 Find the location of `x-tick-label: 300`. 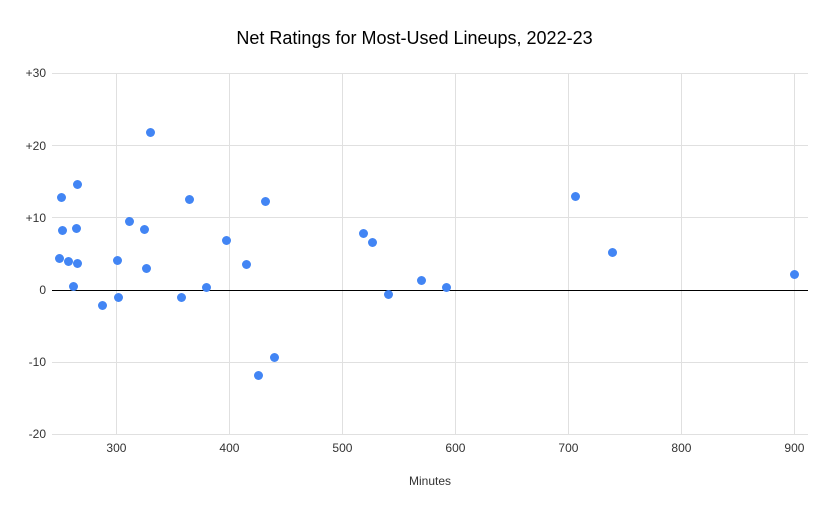

x-tick-label: 300 is located at coordinates (116, 448).